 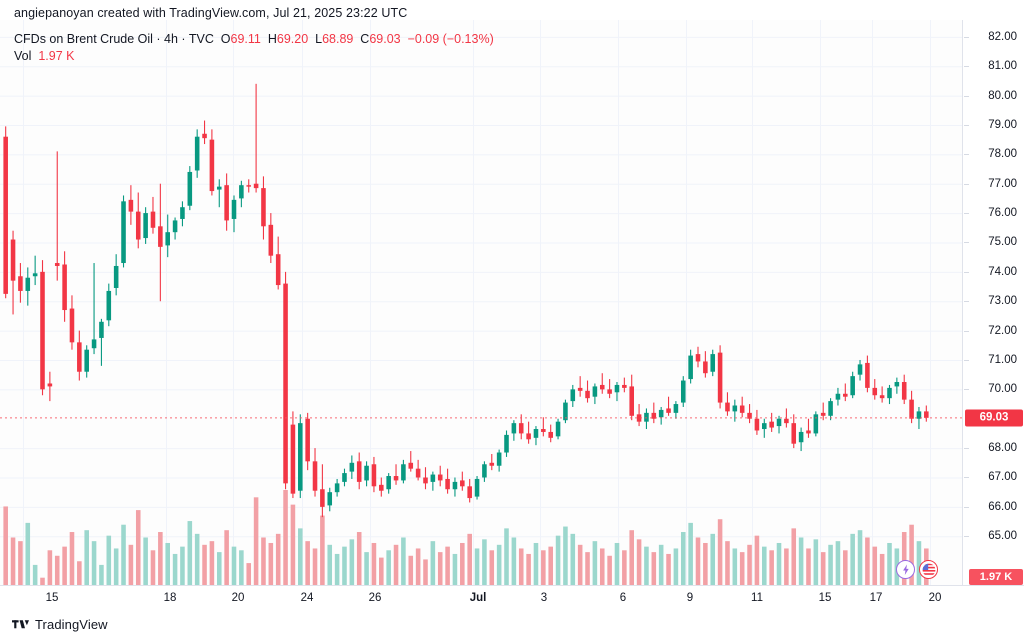 What do you see at coordinates (905, 569) in the screenshot?
I see `lightning-bolt-icon` at bounding box center [905, 569].